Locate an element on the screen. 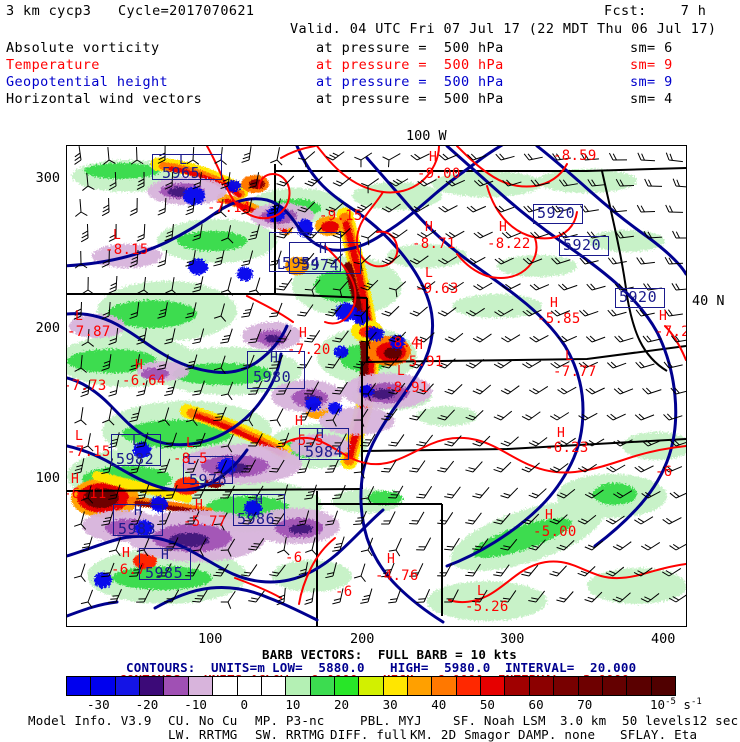  temp-extremum-value: -7.2 is located at coordinates (671, 332).